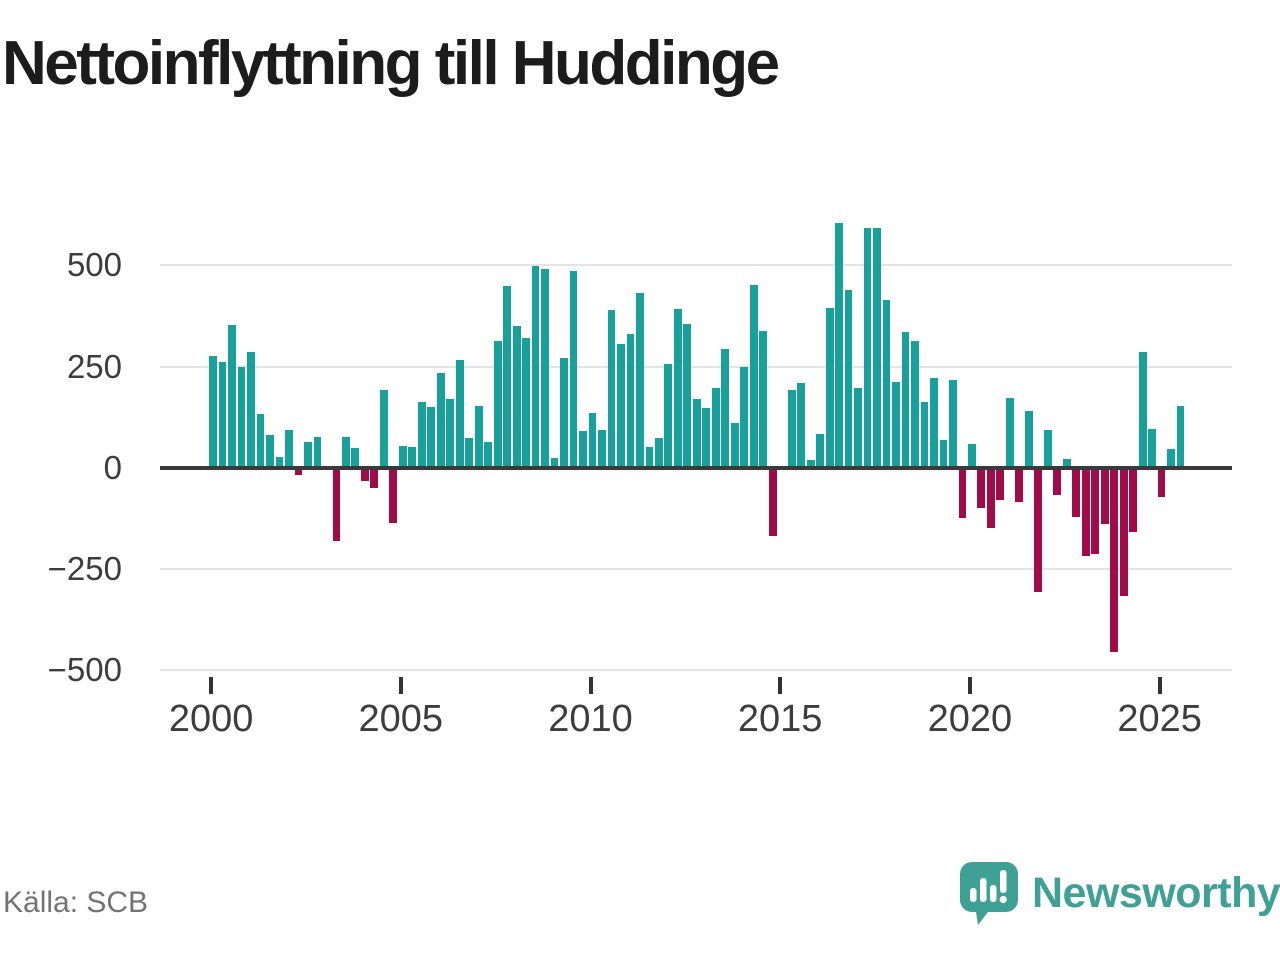 This screenshot has width=1280, height=960. Describe the element at coordinates (1028, 439) in the screenshot. I see `bar-2021-q3` at that location.